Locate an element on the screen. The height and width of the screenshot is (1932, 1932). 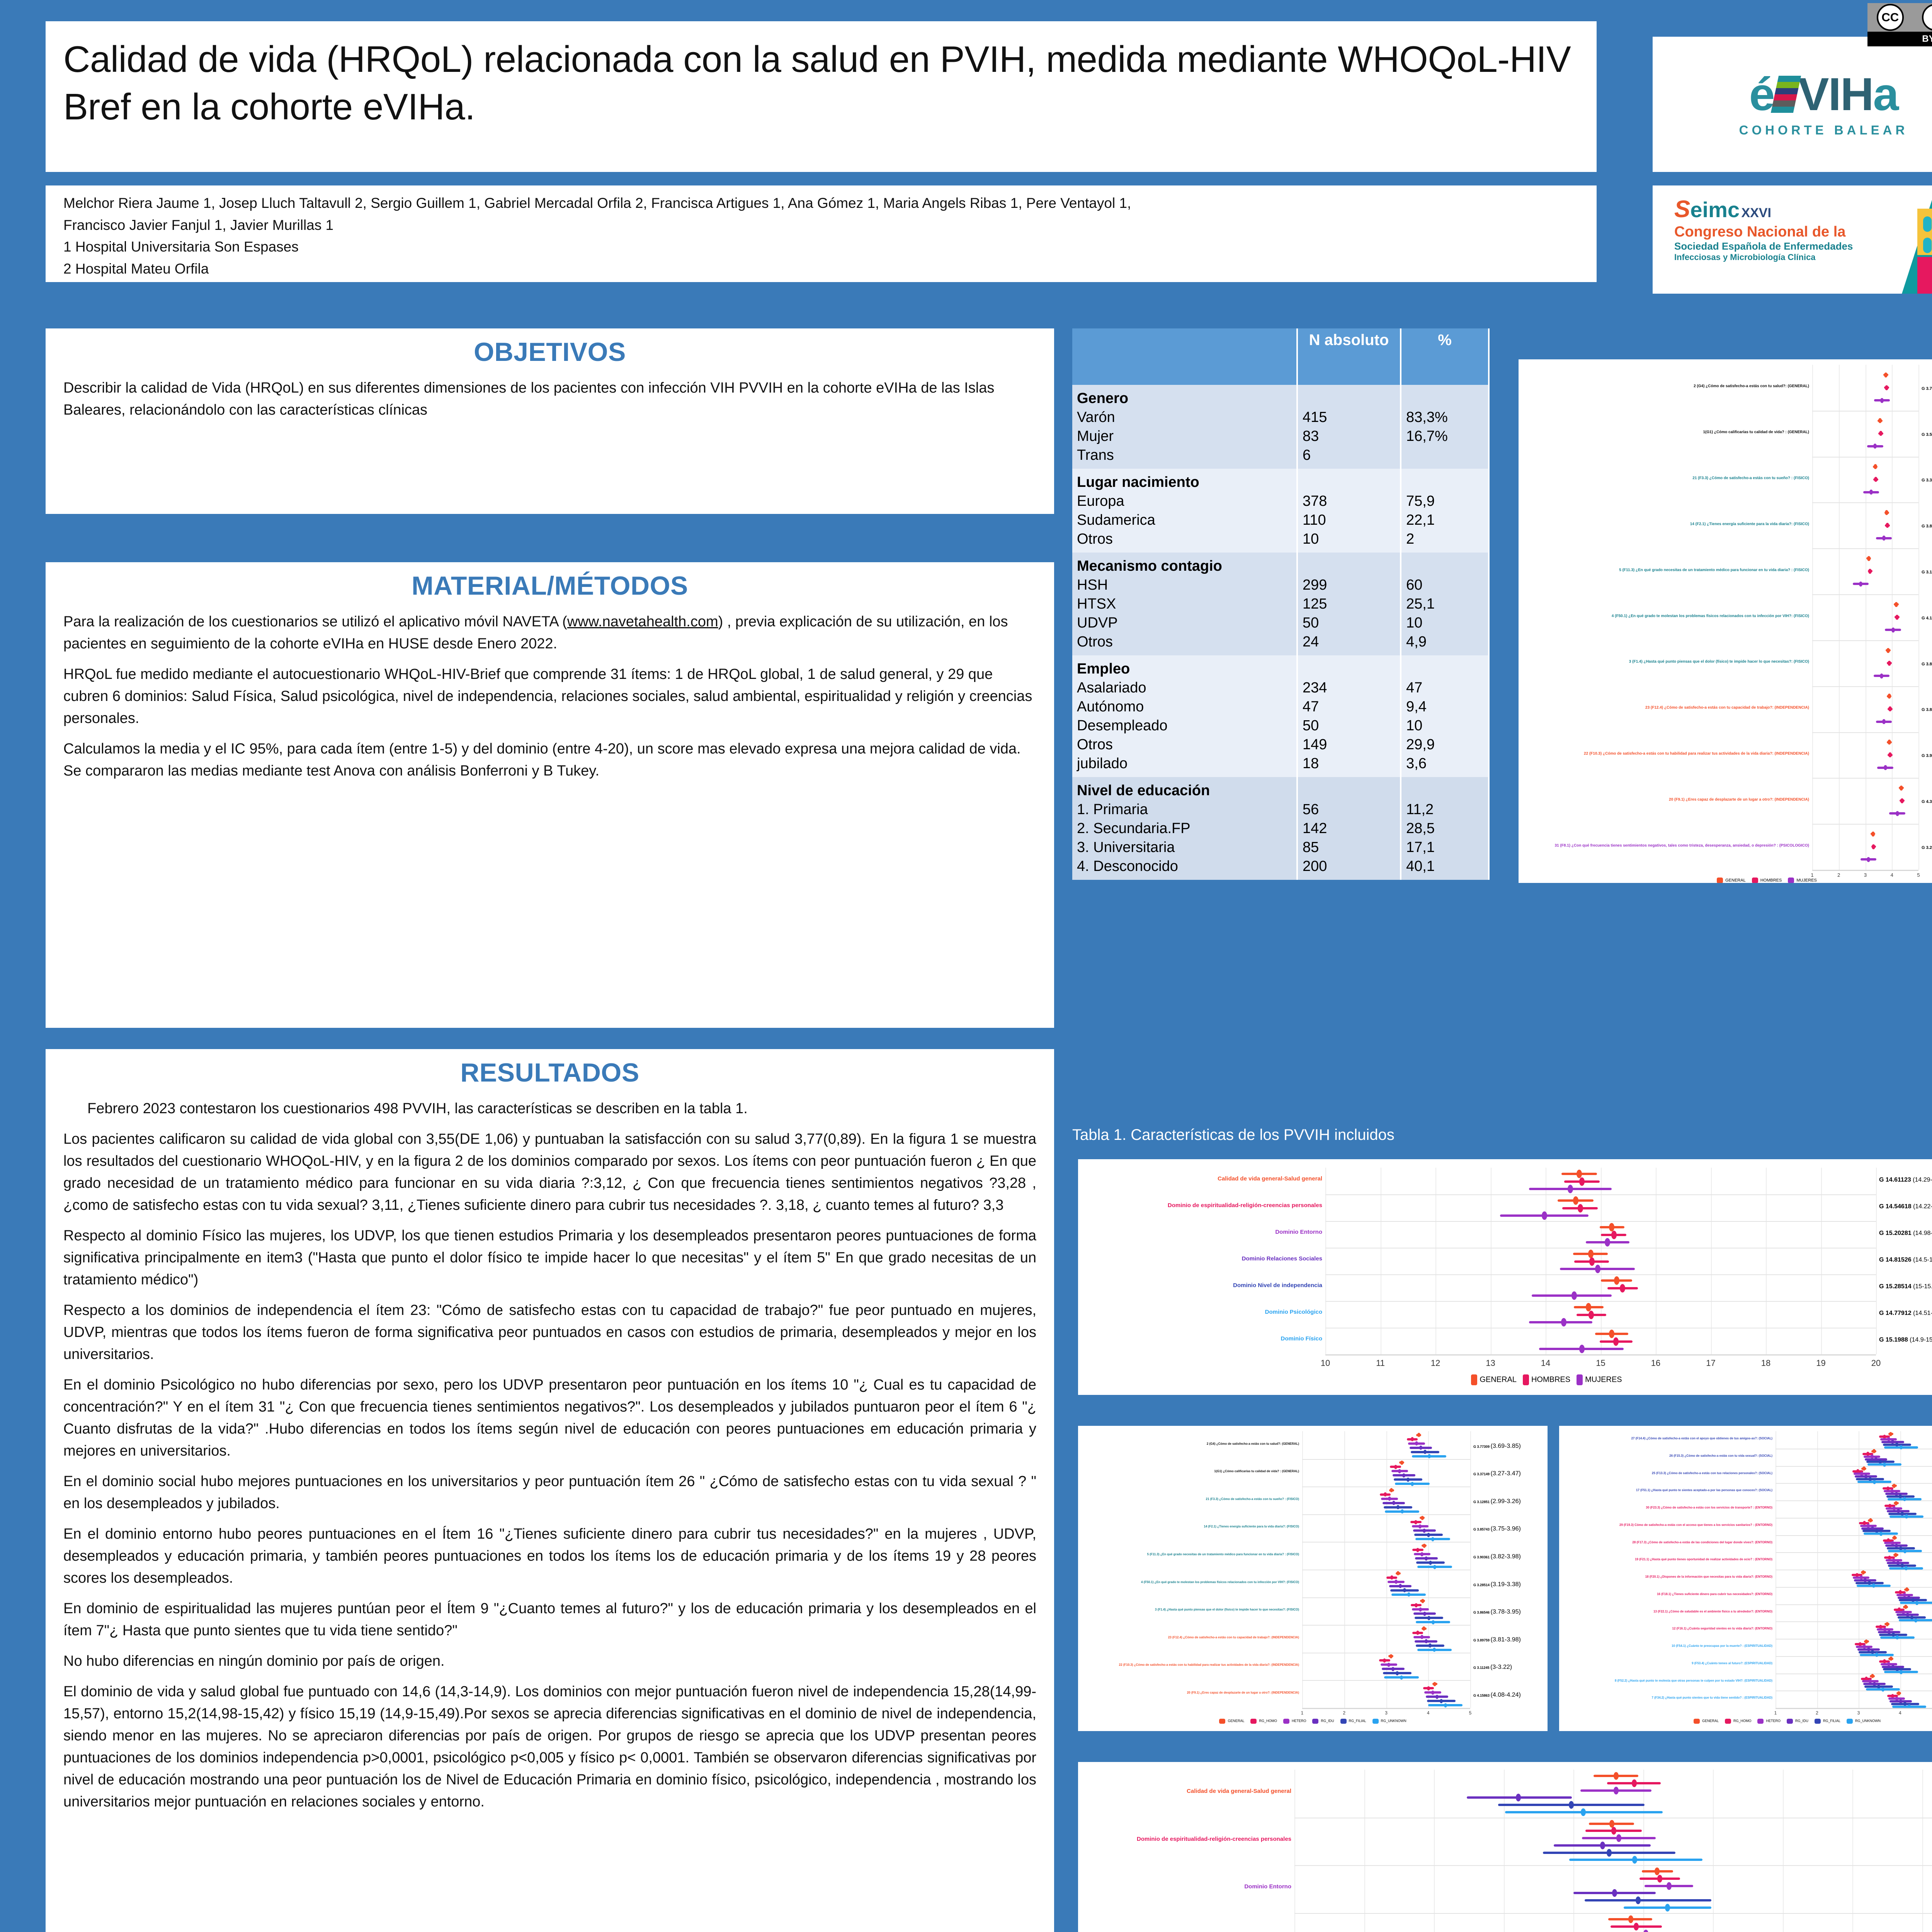
row-pct: 9,4 is located at coordinates (1446, 706).